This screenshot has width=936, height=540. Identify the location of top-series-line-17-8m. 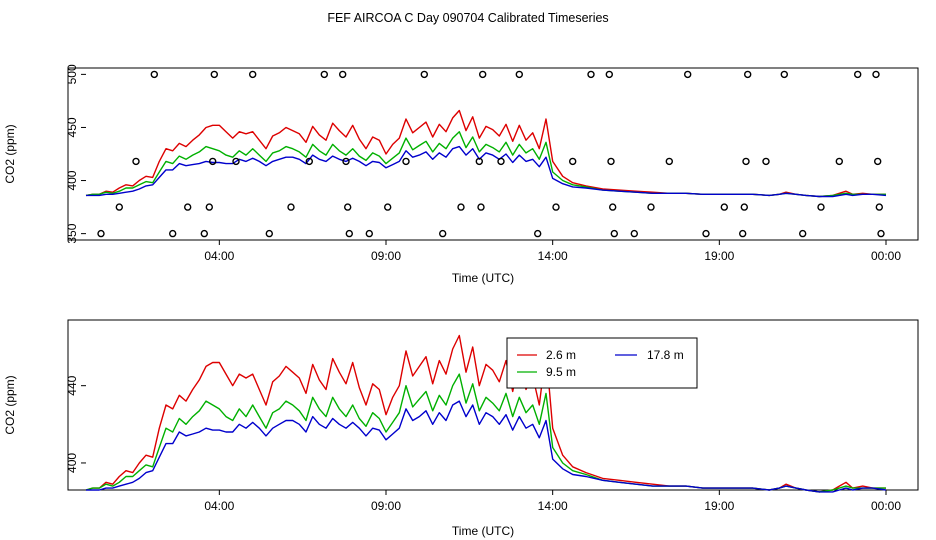
(486, 171).